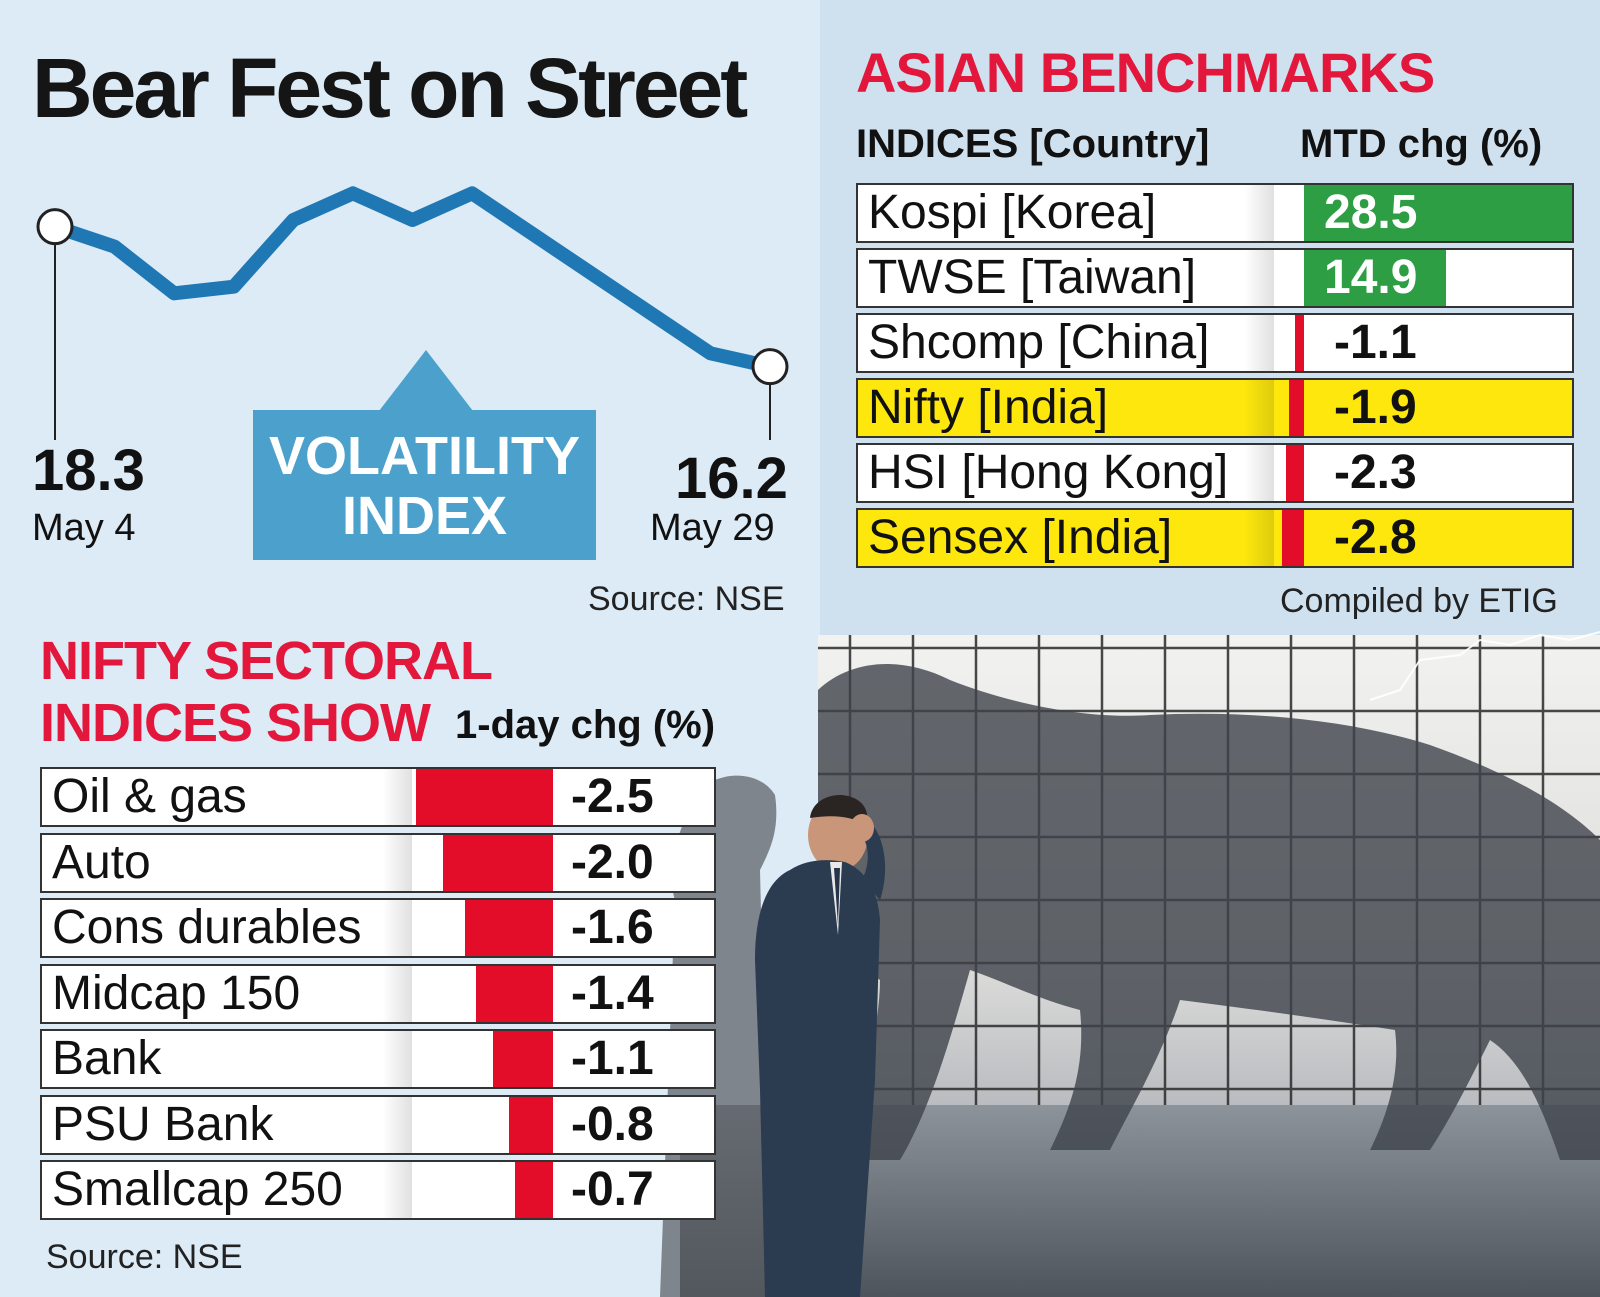 This screenshot has height=1297, width=1600. Describe the element at coordinates (612, 927) in the screenshot. I see `sector-row-value: -1.6` at that location.